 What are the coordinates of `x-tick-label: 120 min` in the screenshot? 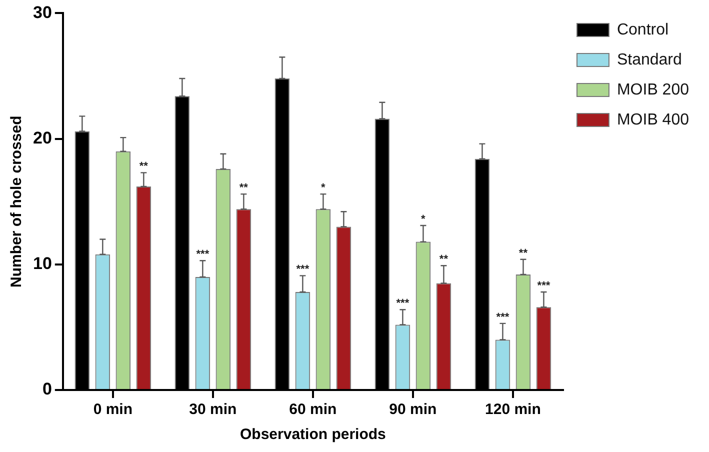 It's located at (513, 409).